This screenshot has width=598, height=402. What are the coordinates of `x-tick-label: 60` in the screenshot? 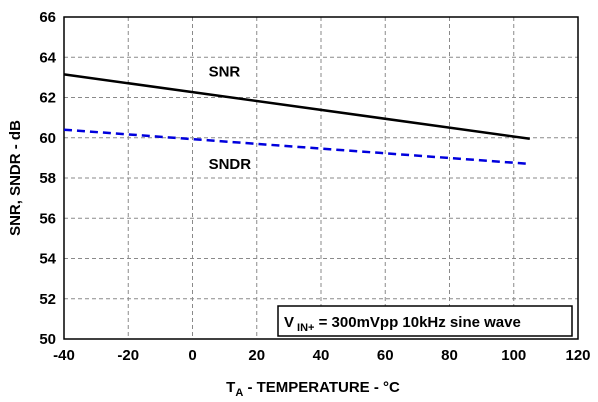 It's located at (385, 355).